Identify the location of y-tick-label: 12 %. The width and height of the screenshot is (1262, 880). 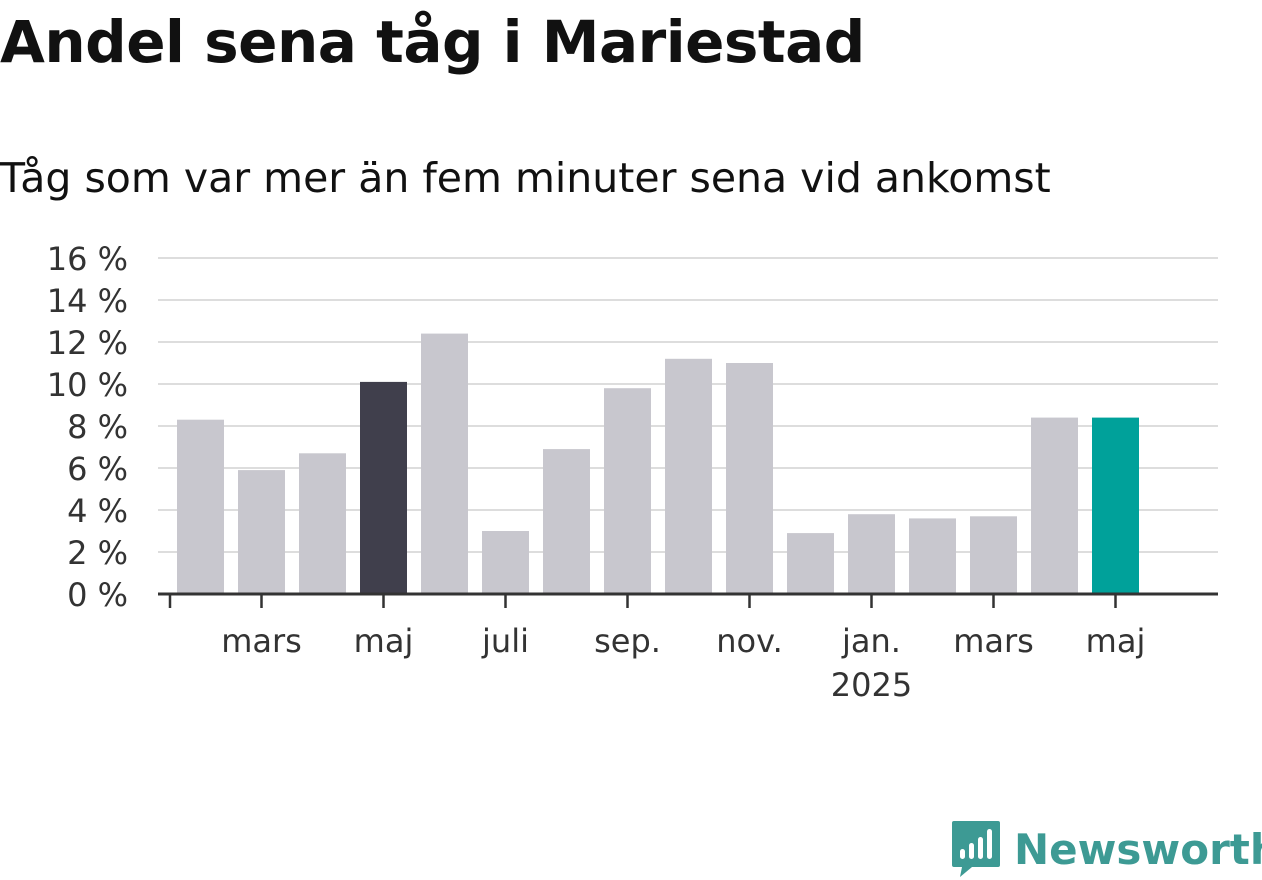
(87, 343).